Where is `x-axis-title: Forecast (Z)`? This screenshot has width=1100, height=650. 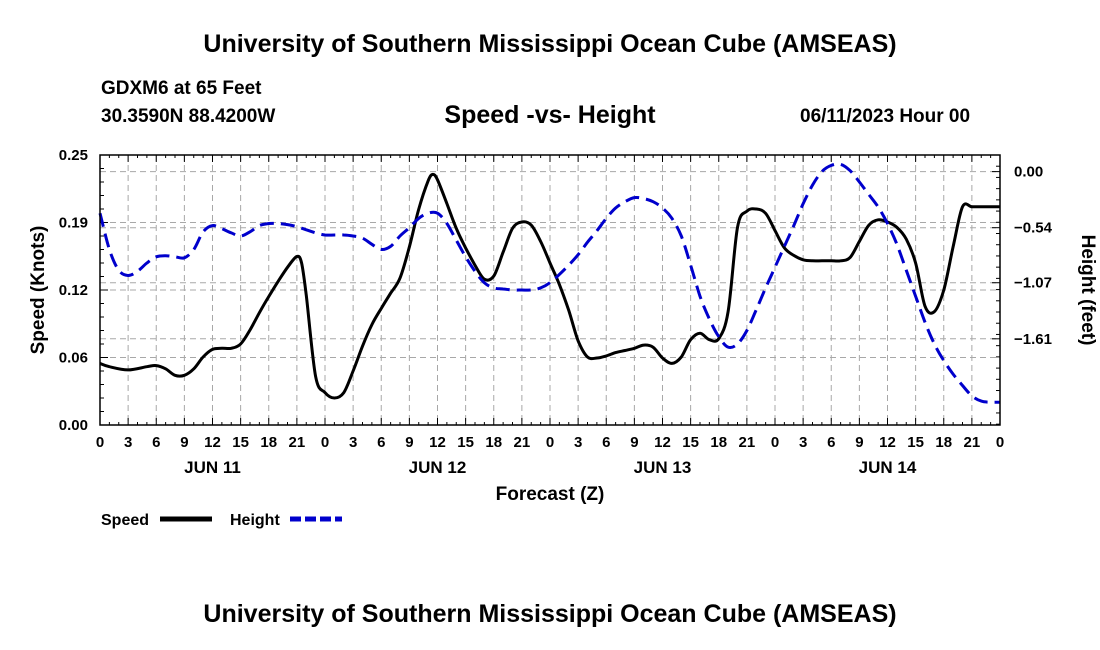
x-axis-title: Forecast (Z) is located at coordinates (550, 494).